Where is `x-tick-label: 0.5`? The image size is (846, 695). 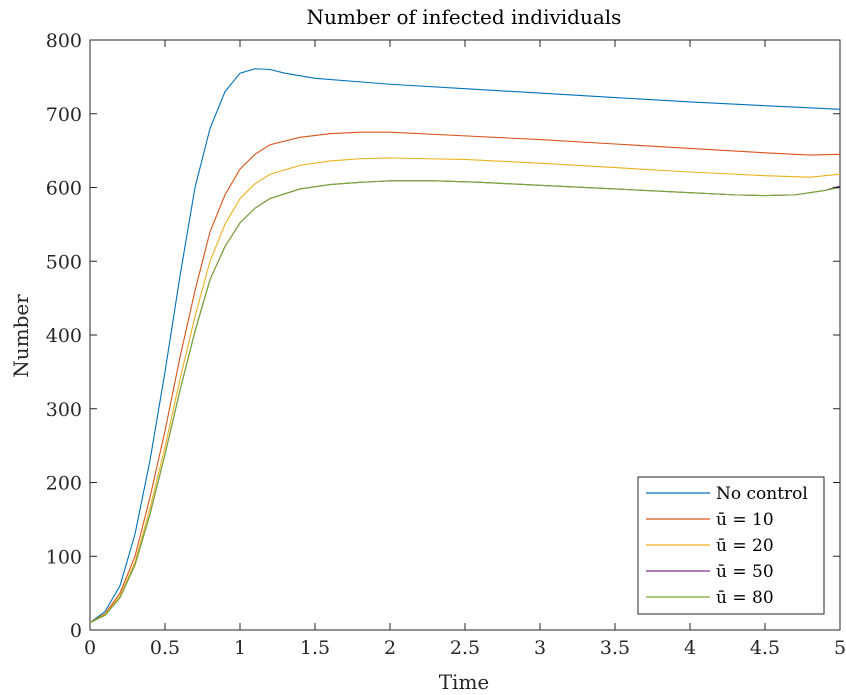
x-tick-label: 0.5 is located at coordinates (165, 648).